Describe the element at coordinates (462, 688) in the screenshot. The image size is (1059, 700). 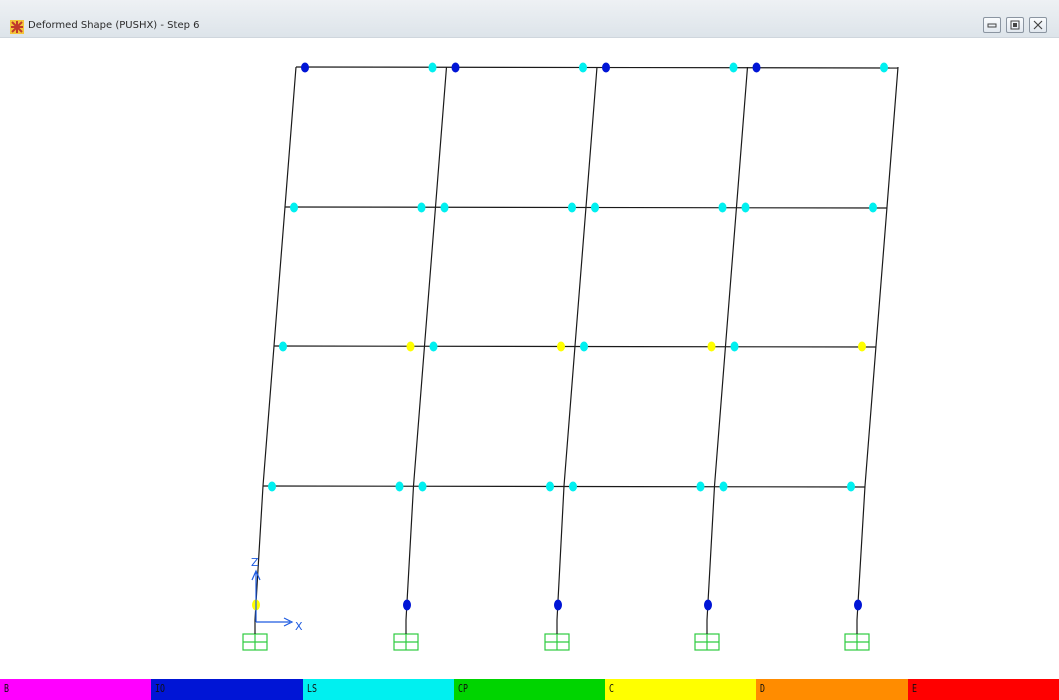
I see `legend-label: CP` at that location.